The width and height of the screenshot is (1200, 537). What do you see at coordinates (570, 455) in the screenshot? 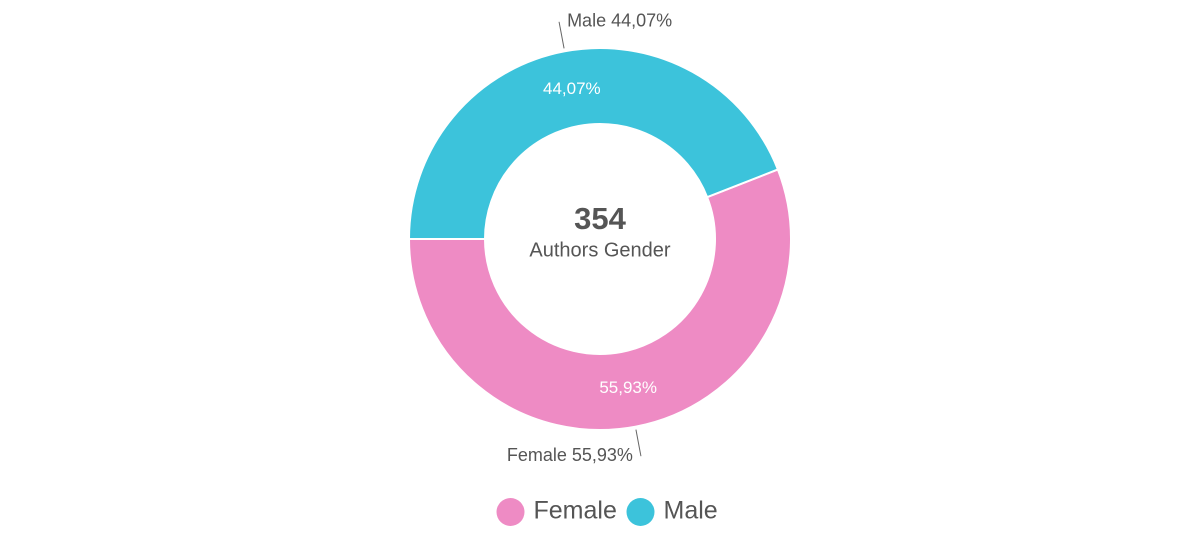
I see `callout-label-female: Female 55,93%` at bounding box center [570, 455].